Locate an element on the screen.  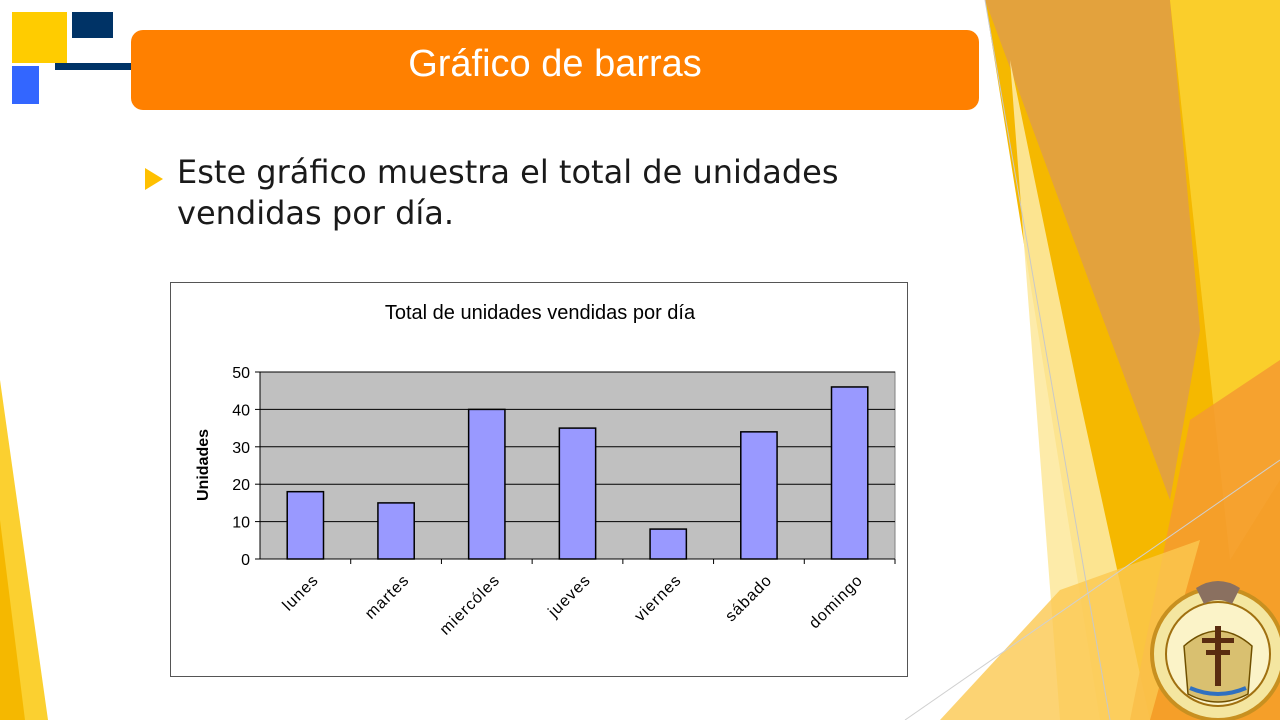
deco-square-navy is located at coordinates (92, 25).